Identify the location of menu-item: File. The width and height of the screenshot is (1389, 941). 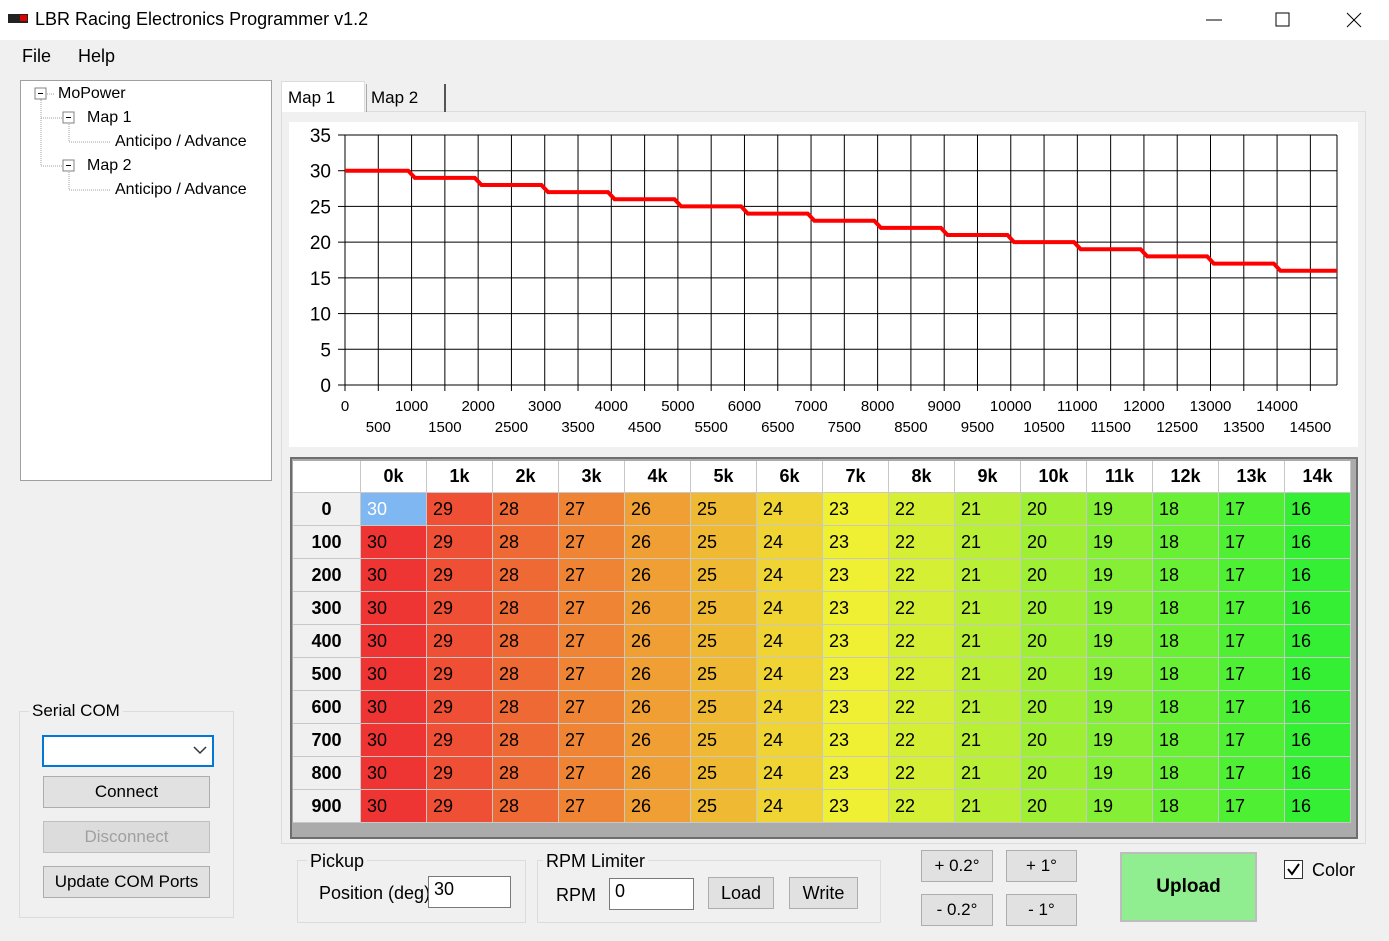
(37, 56).